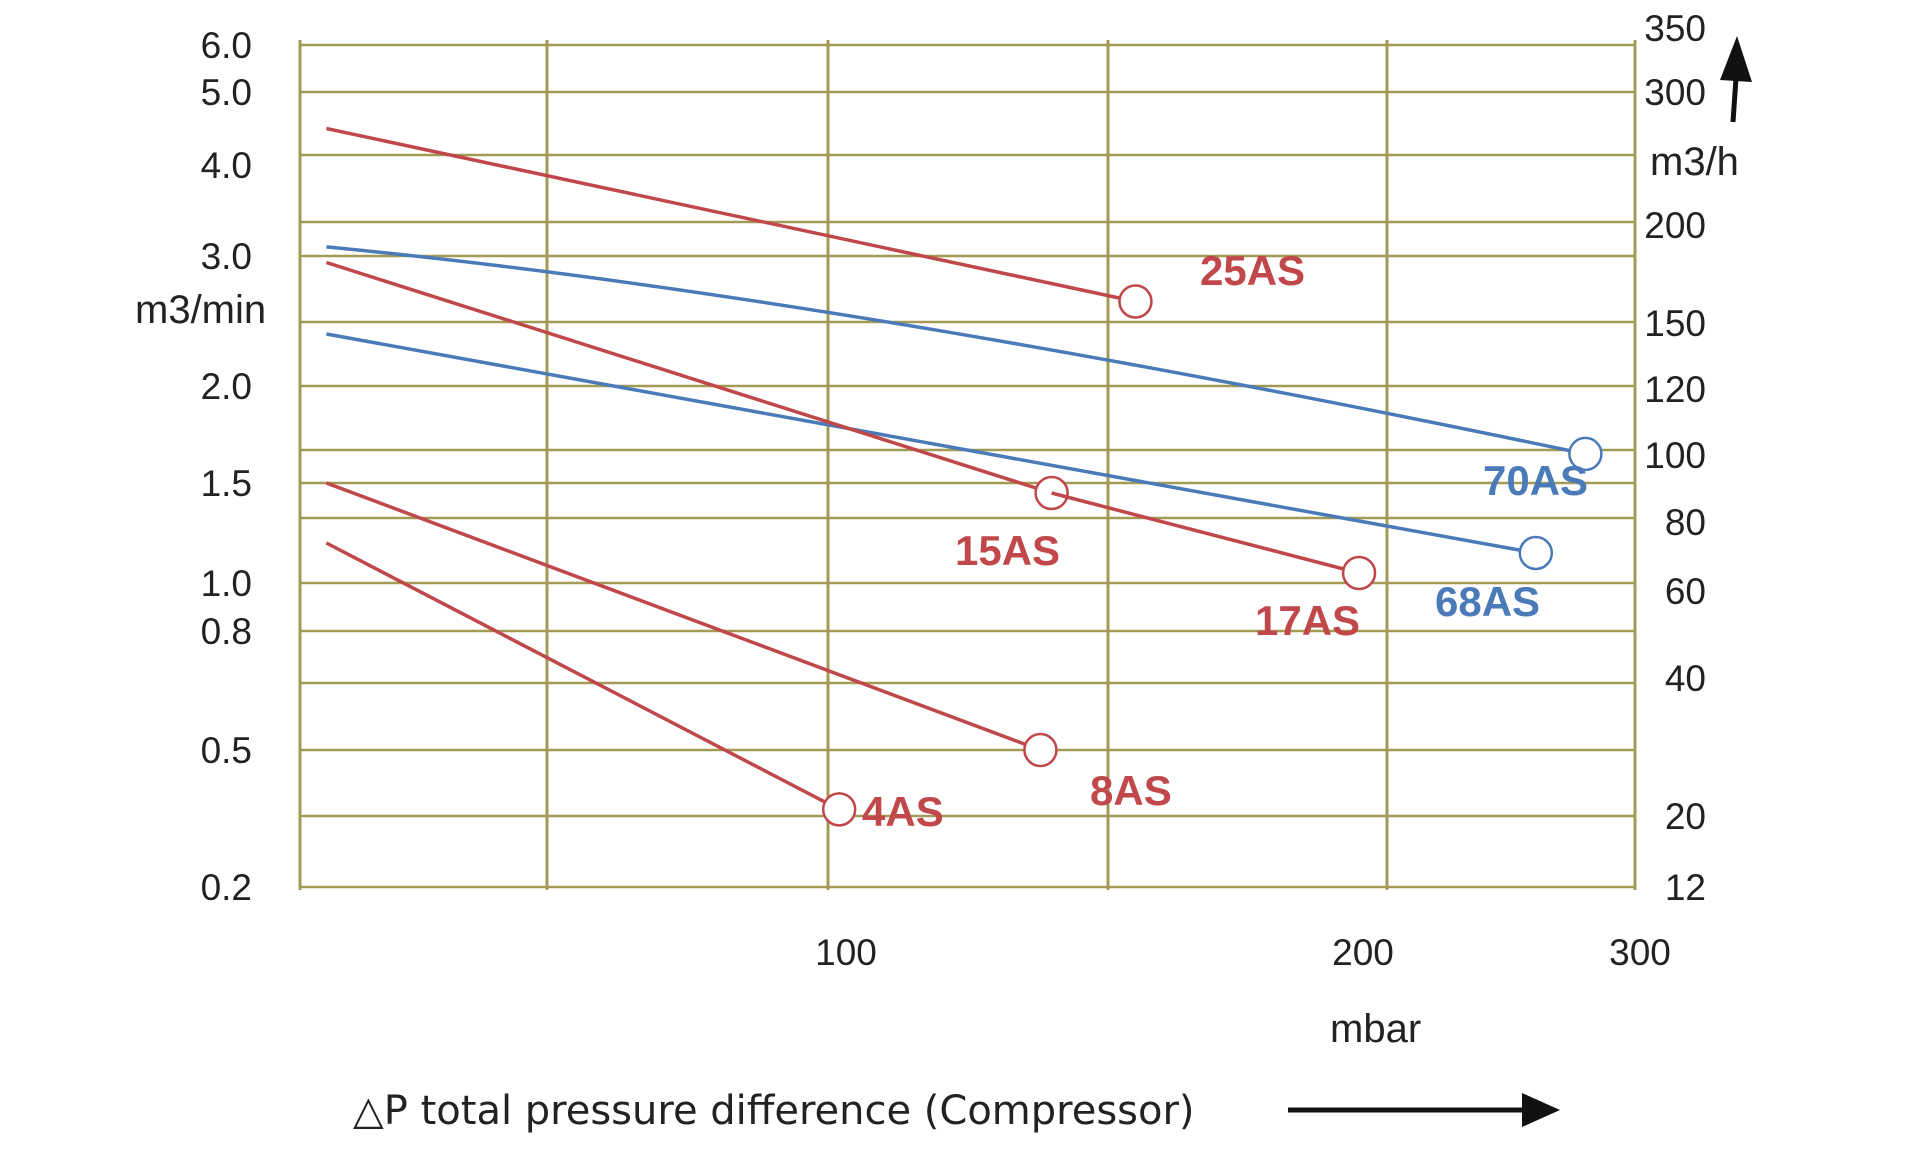  What do you see at coordinates (226, 631) in the screenshot?
I see `y-left-tick-label: 0.8` at bounding box center [226, 631].